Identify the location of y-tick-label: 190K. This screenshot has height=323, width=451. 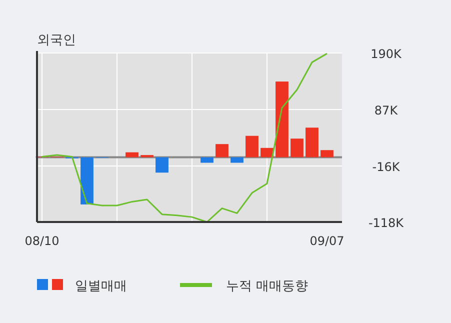
(386, 54).